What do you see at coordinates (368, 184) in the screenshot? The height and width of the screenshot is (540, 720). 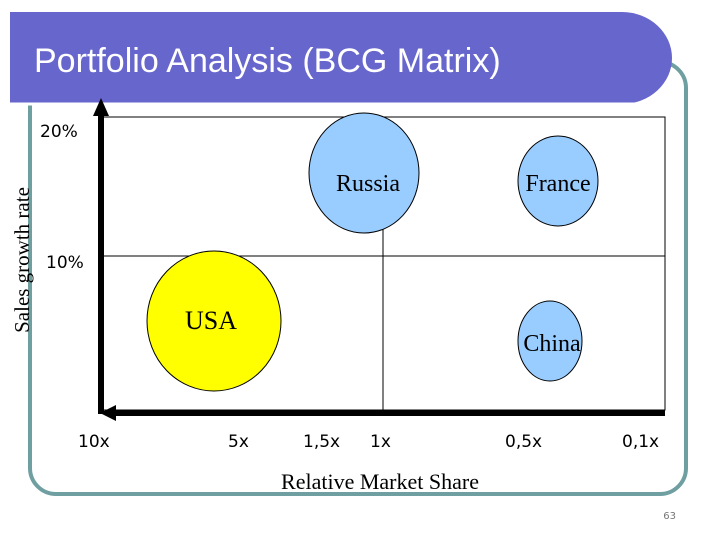 I see `bubble-label: Russia` at bounding box center [368, 184].